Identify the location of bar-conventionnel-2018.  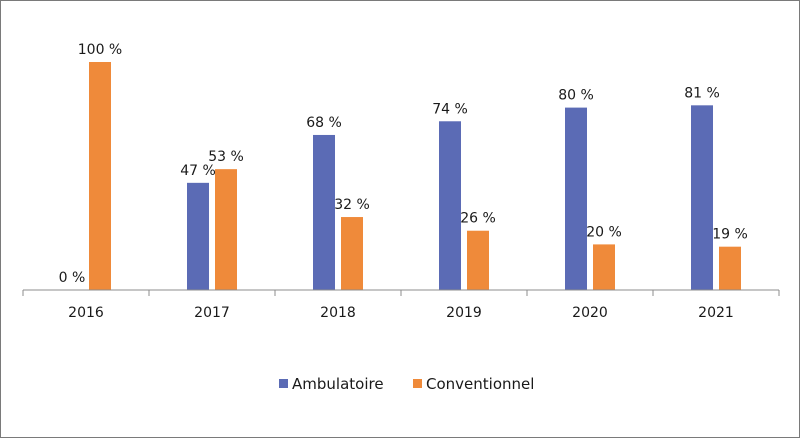
(352, 253).